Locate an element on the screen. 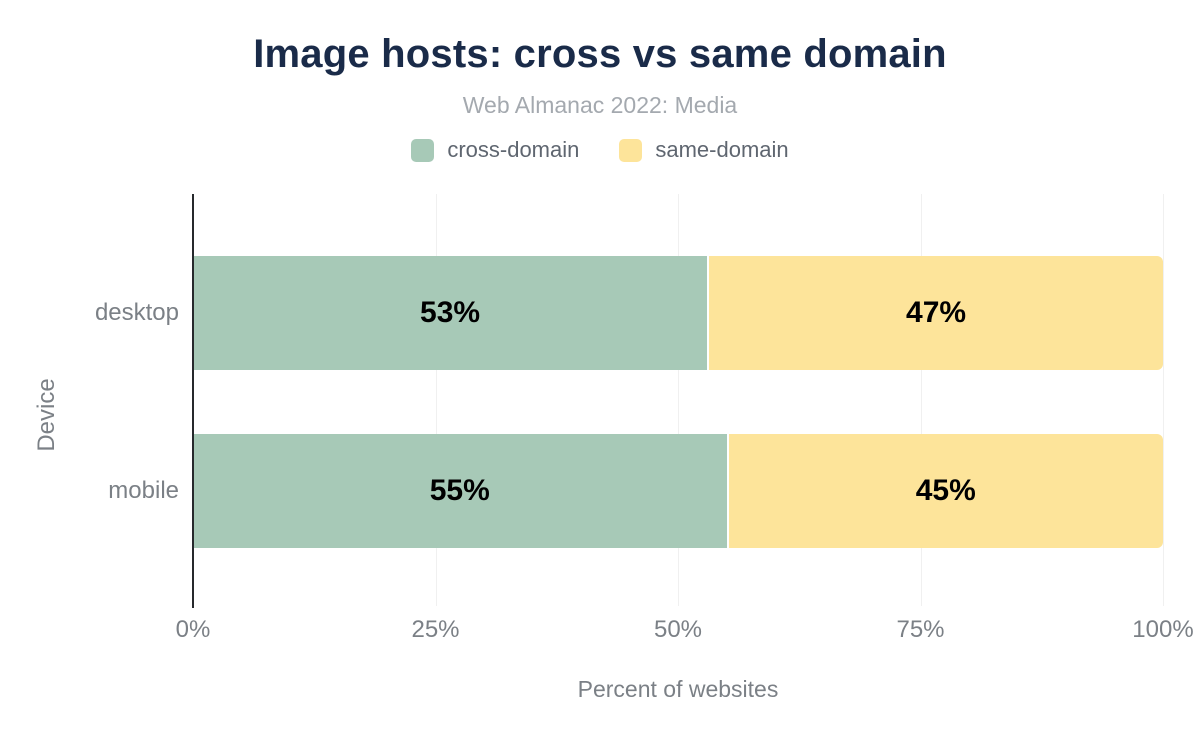 The height and width of the screenshot is (742, 1200). x-axis-title: Percent of websites is located at coordinates (678, 689).